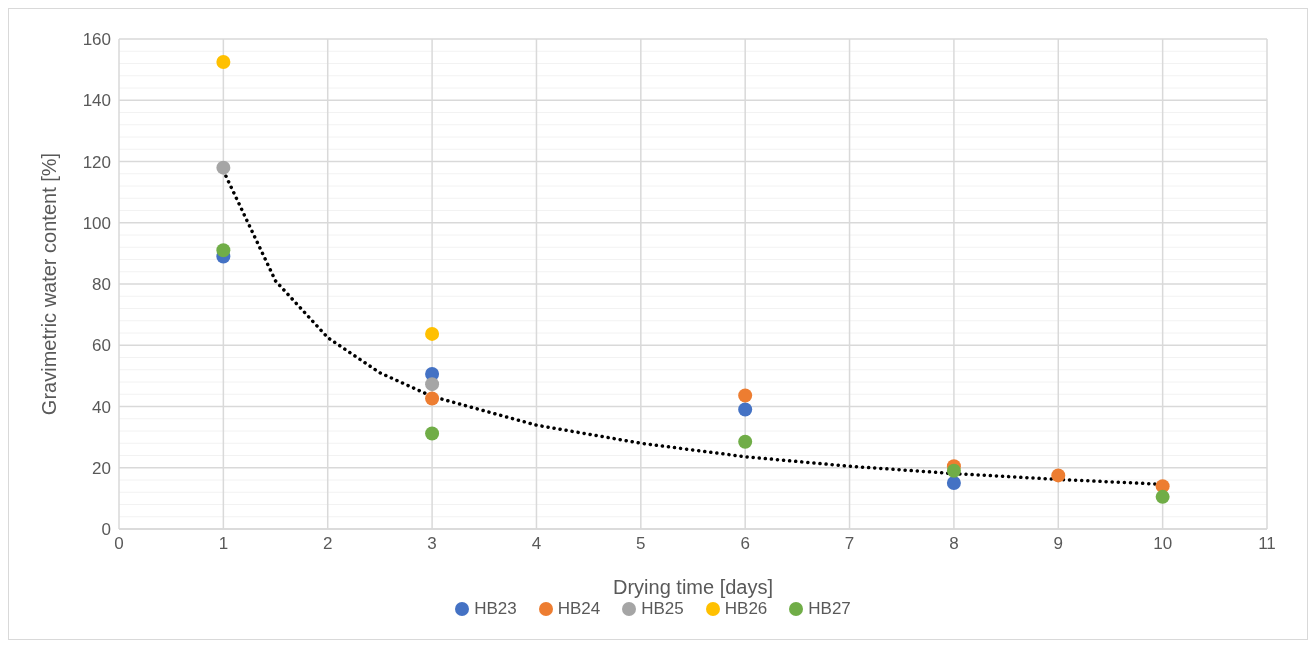 This screenshot has height=651, width=1314. What do you see at coordinates (536, 544) in the screenshot?
I see `x-tick-label: 4` at bounding box center [536, 544].